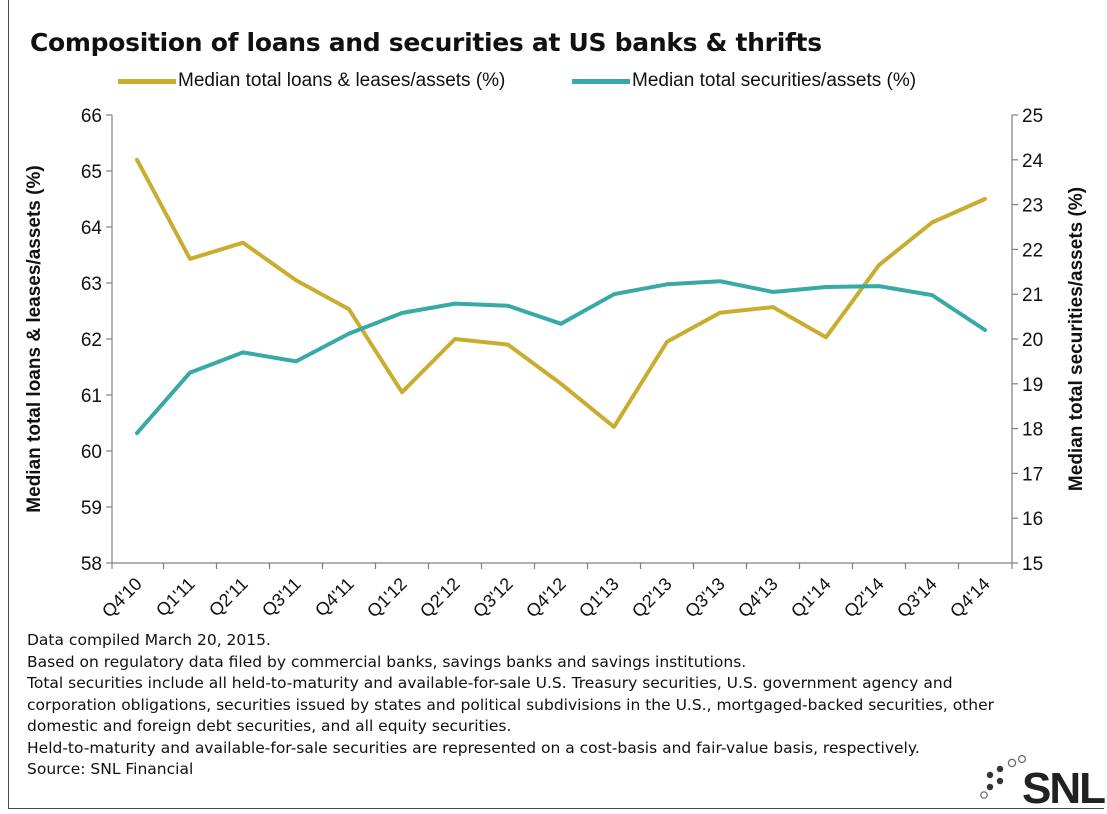 This screenshot has height=814, width=1107. Describe the element at coordinates (1032, 474) in the screenshot. I see `y-tick-label-right: 17` at that location.